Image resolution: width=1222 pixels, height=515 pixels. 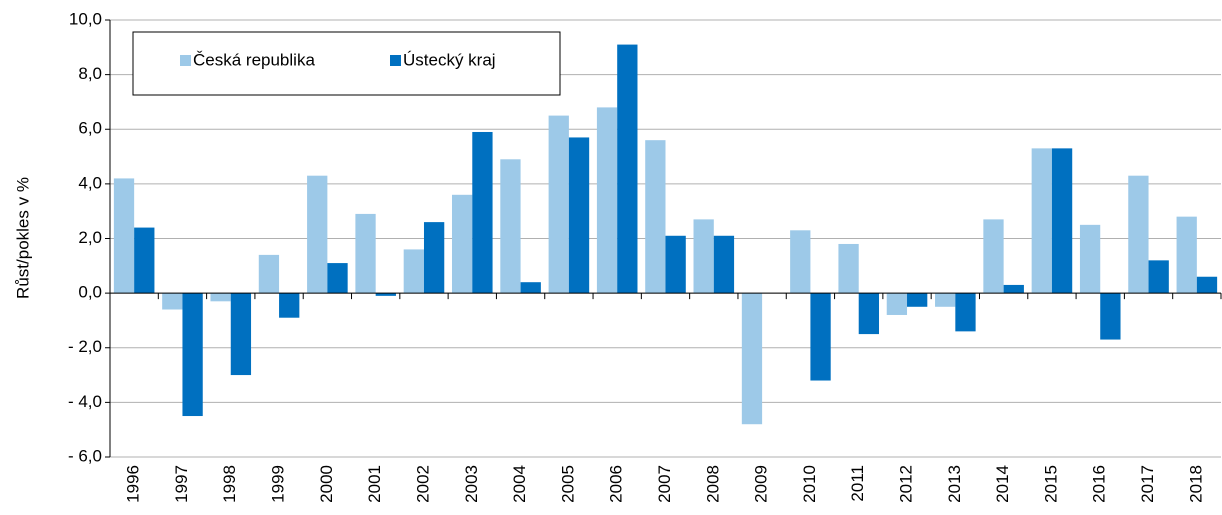 What do you see at coordinates (1195, 484) in the screenshot?
I see `x-tick-label: 2018` at bounding box center [1195, 484].